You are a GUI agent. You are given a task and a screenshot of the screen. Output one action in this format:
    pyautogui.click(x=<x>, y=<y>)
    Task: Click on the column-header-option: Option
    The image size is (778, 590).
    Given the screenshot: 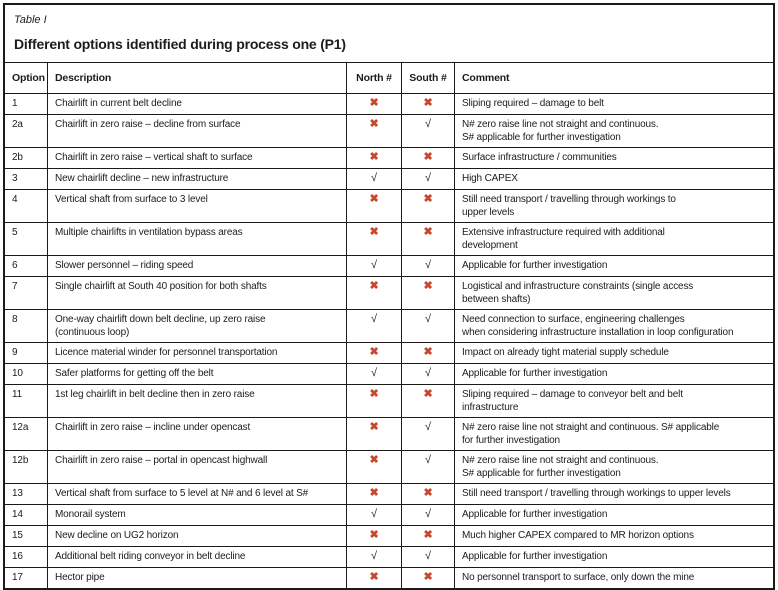 What is the action you would take?
    pyautogui.click(x=26, y=78)
    